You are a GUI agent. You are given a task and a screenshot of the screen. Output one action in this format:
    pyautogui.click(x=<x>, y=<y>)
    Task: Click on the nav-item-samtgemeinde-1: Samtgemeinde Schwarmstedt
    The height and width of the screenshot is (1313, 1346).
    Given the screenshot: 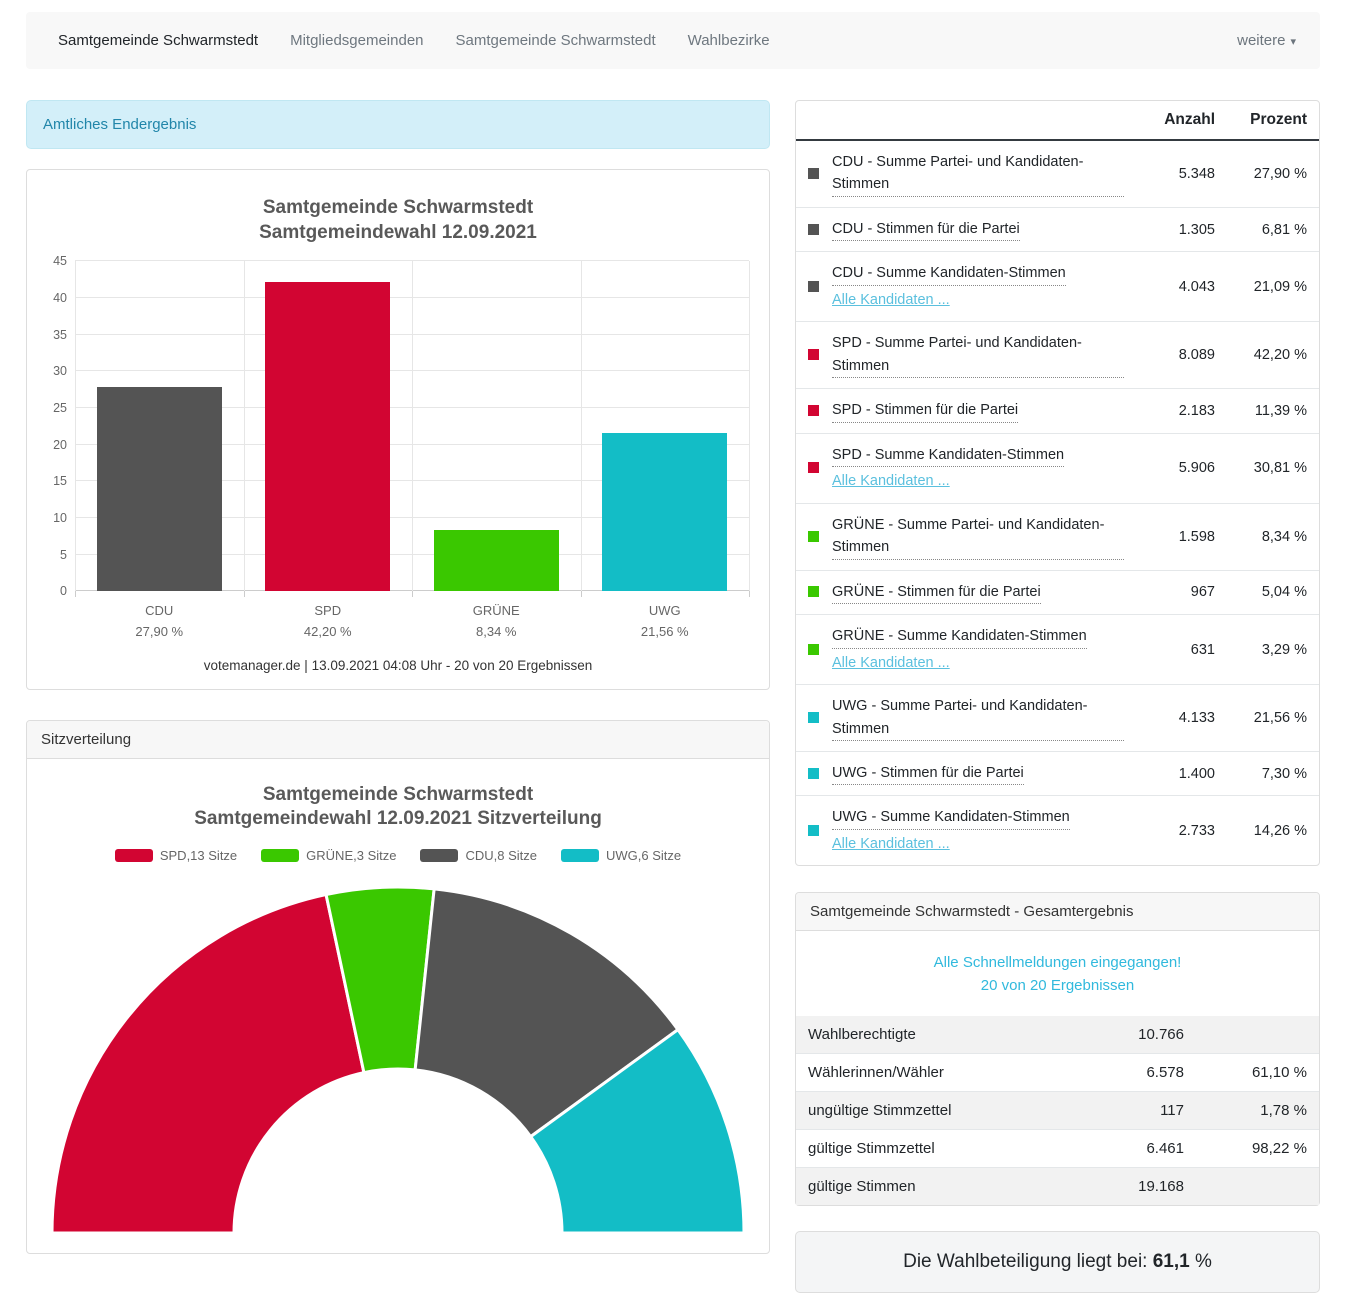 What is the action you would take?
    pyautogui.click(x=158, y=40)
    